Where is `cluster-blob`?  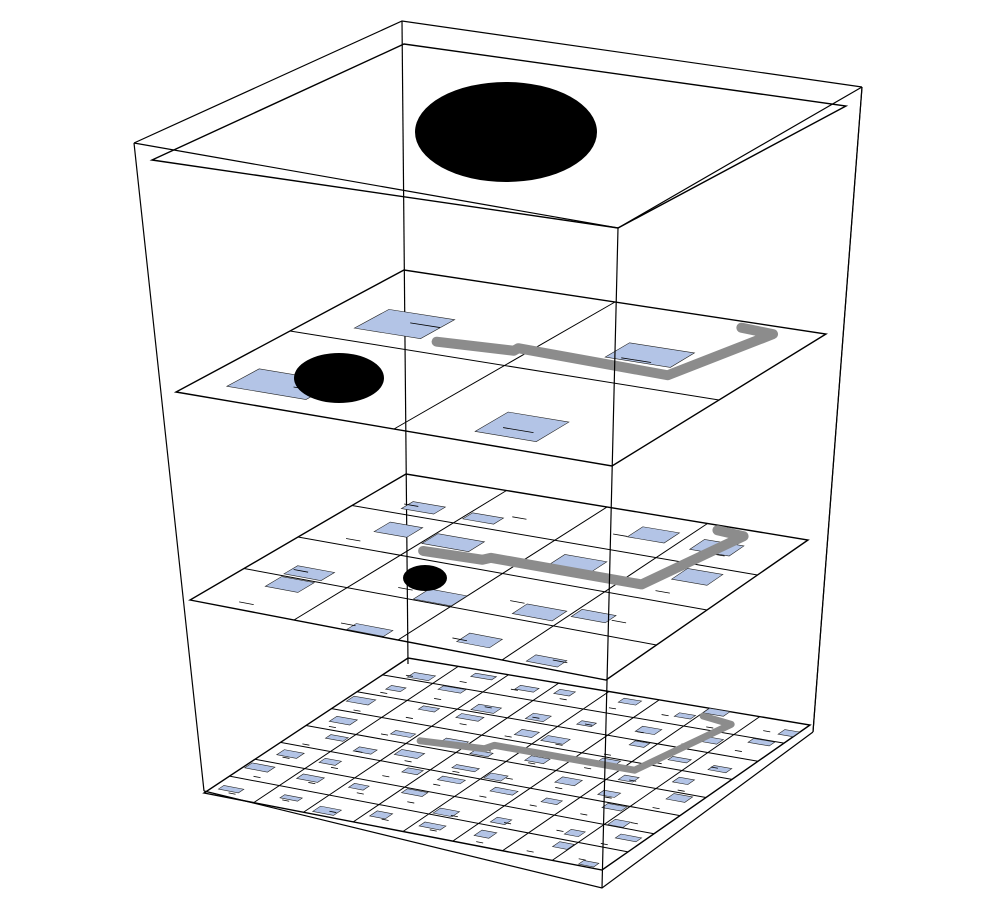 cluster-blob is located at coordinates (425, 578).